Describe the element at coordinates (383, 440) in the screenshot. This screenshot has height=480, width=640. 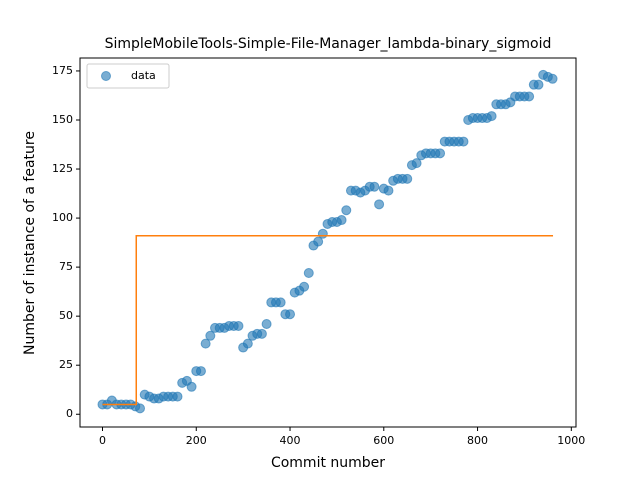
I see `x-tick-label: 600` at that location.